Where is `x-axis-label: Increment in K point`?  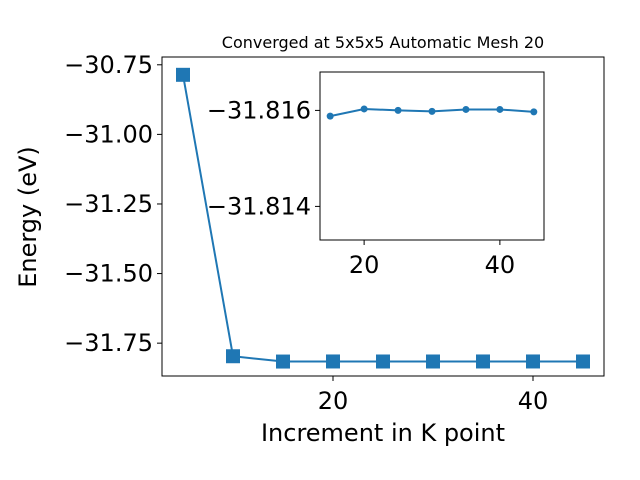 x-axis-label: Increment in K point is located at coordinates (383, 433).